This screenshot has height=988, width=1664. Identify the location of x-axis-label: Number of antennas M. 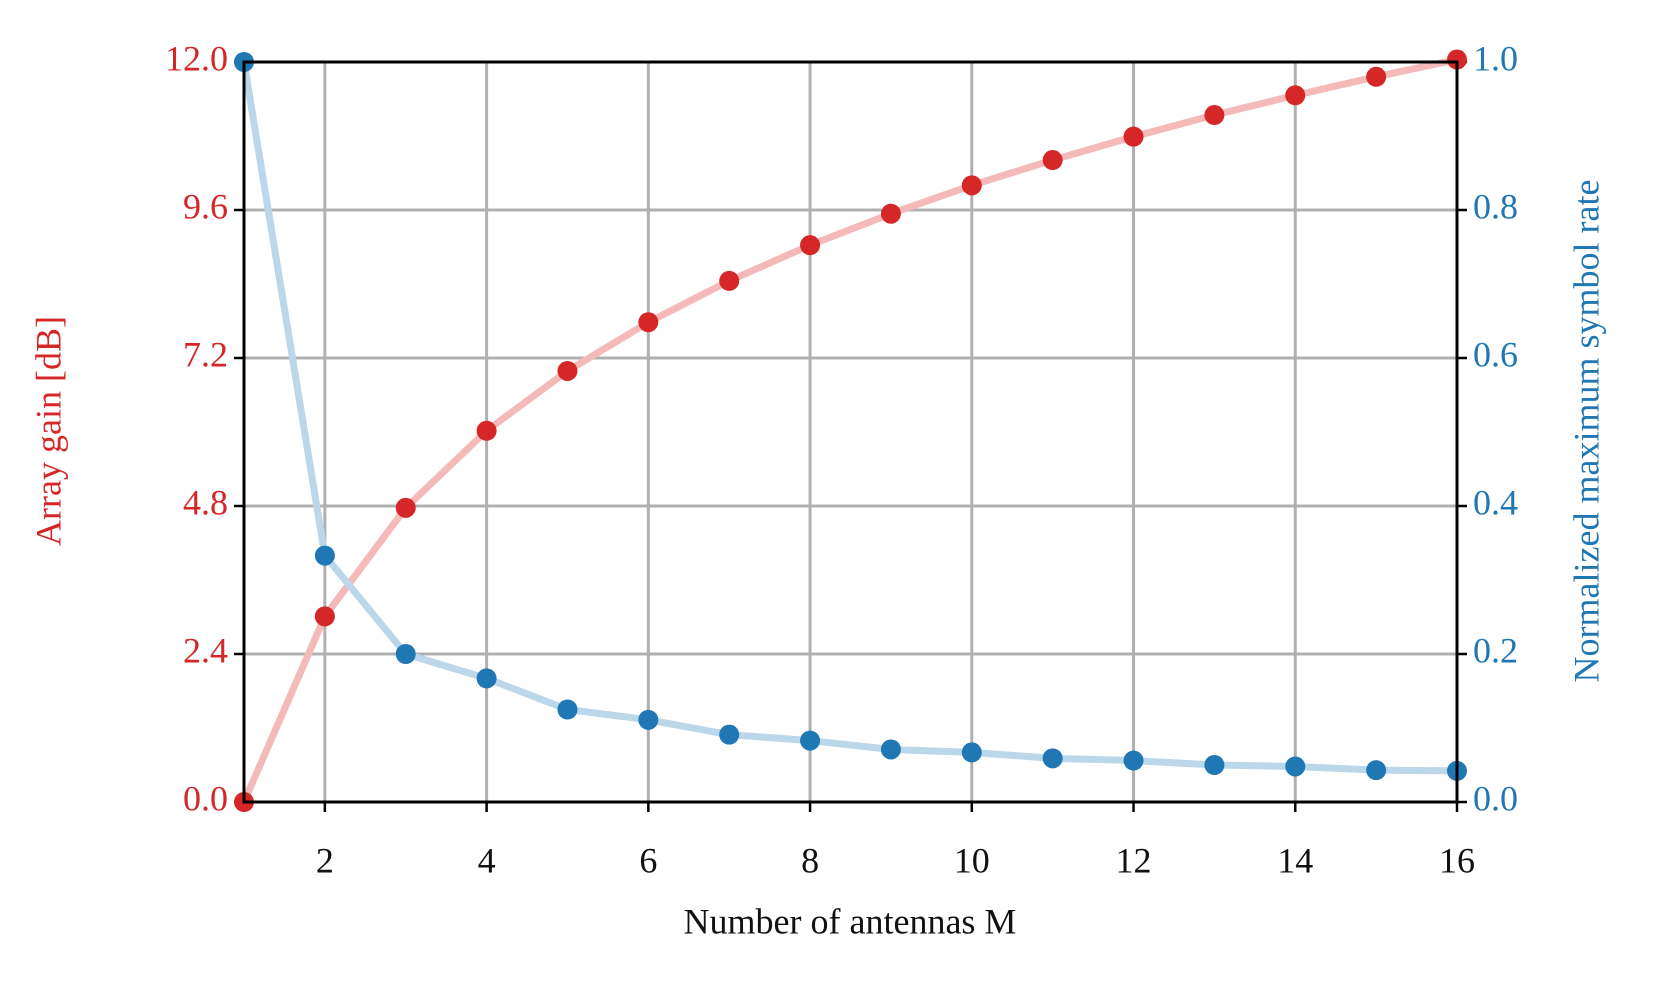
(850, 921).